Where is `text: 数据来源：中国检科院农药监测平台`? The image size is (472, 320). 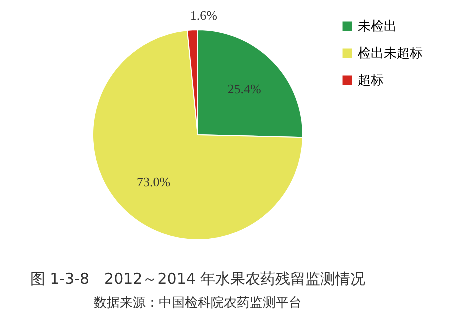 text: 数据来源：中国检科院农药监测平台 is located at coordinates (198, 303).